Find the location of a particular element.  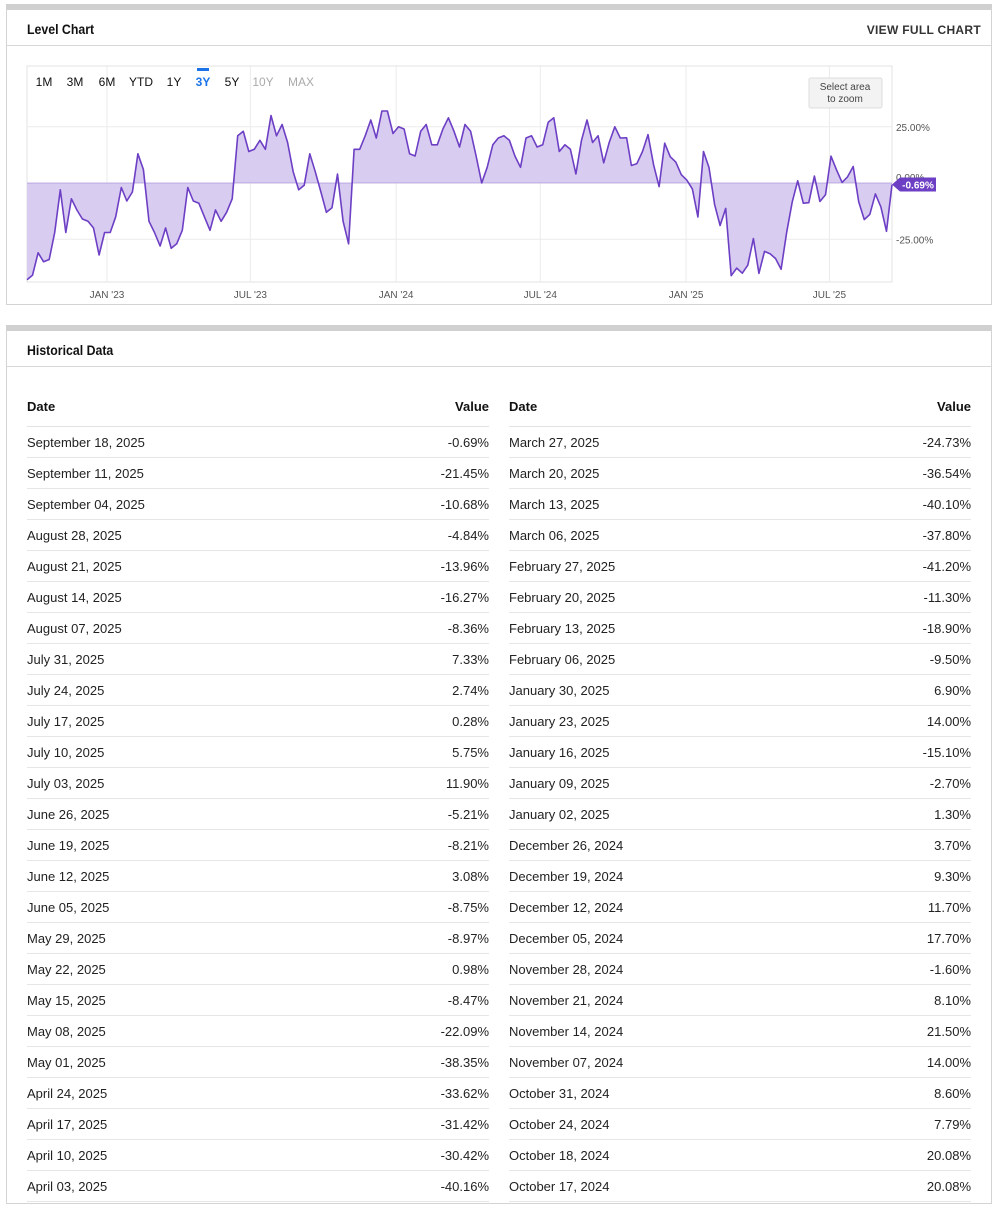

row-date: January 02, 2025 is located at coordinates (559, 814).